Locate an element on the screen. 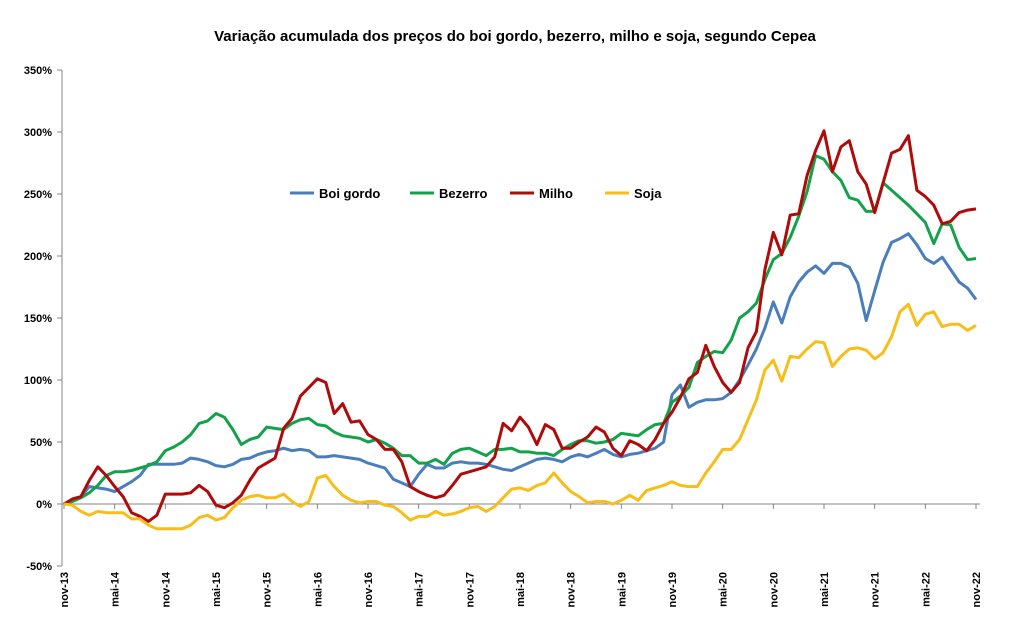  x-tick-label: nov-18 is located at coordinates (572, 589).